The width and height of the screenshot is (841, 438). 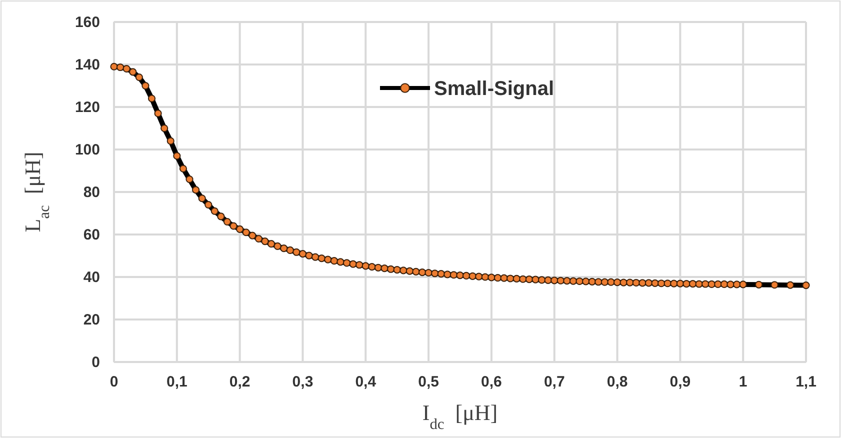 What do you see at coordinates (96, 362) in the screenshot?
I see `y-tick-label: 0` at bounding box center [96, 362].